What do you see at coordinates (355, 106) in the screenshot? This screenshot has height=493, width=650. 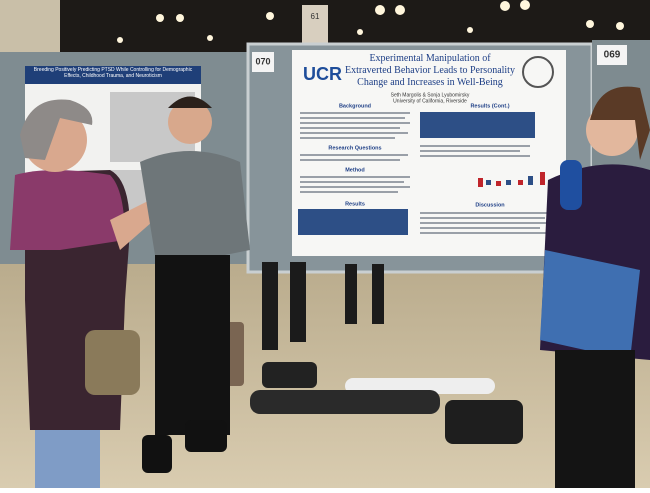 I see `section-heading: Background` at bounding box center [355, 106].